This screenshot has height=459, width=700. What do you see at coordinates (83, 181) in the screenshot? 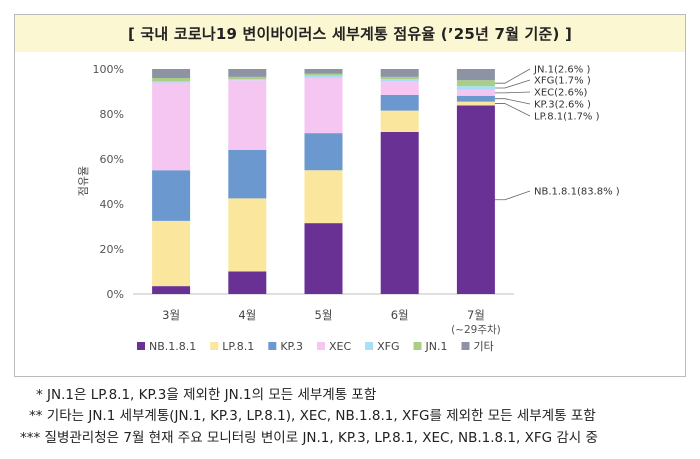
I see `y-axis-title: 점유율` at bounding box center [83, 181].